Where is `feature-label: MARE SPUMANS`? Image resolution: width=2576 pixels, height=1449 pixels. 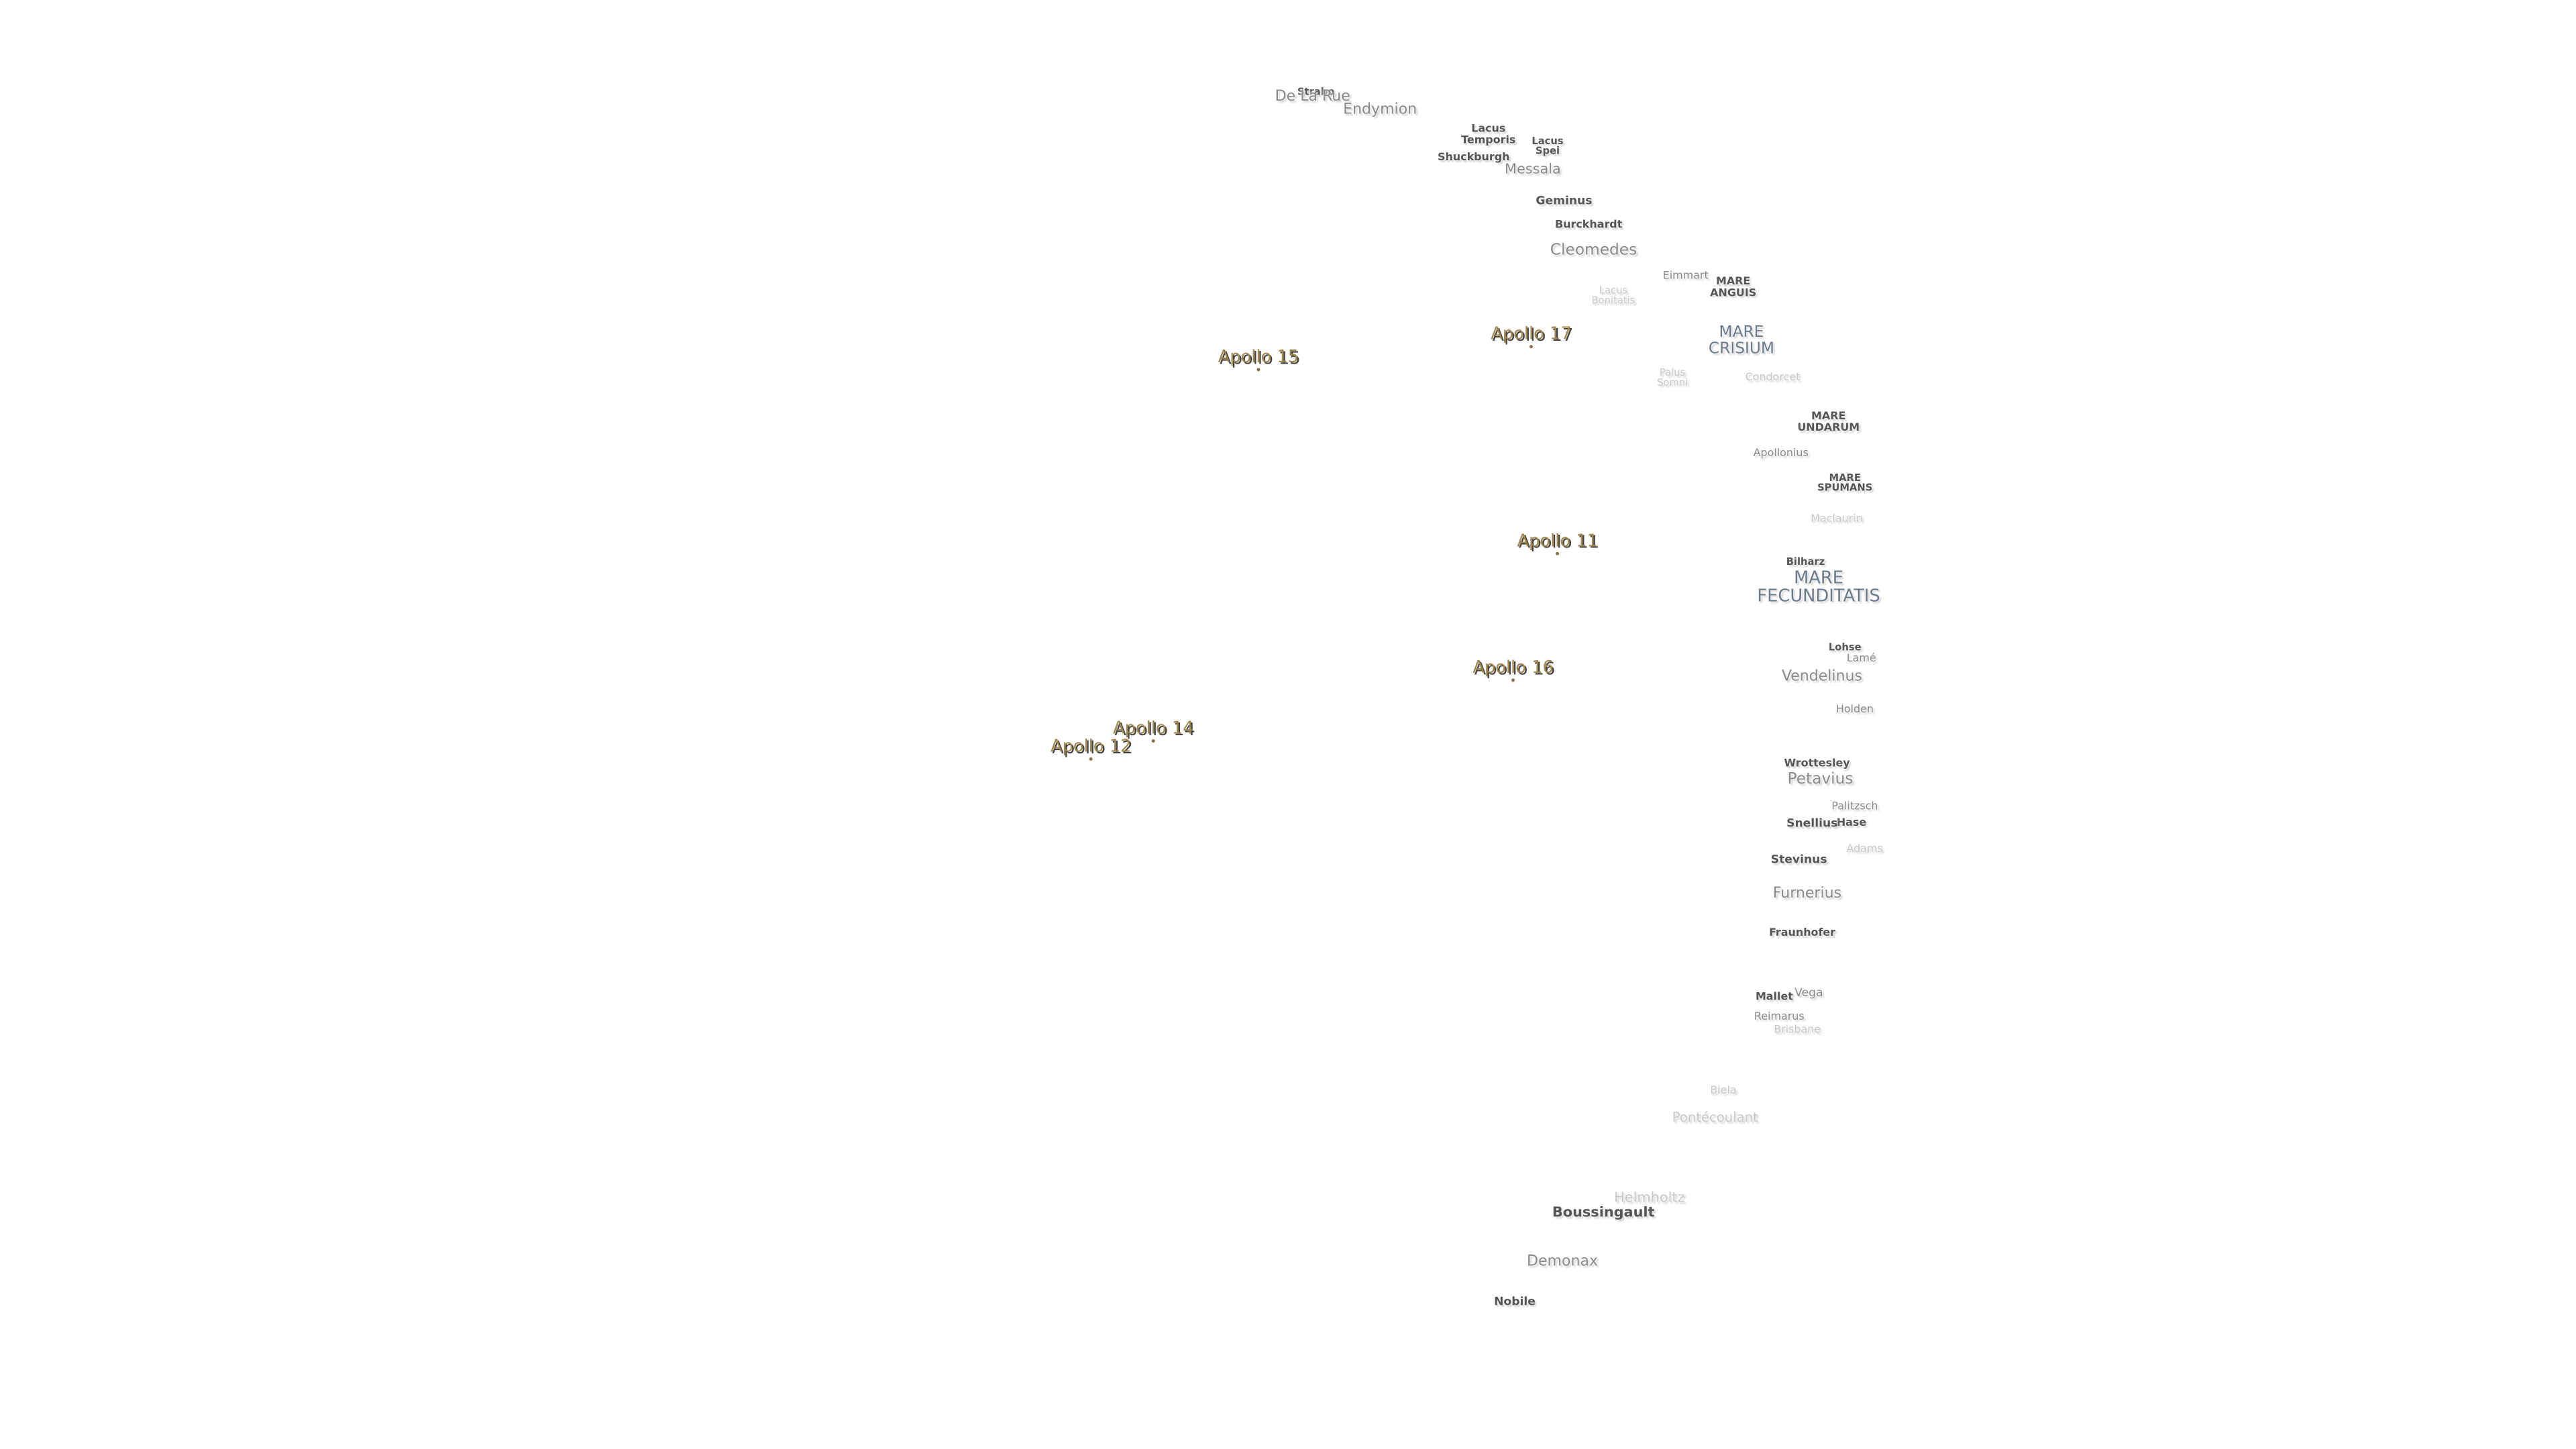
feature-label: MARE SPUMANS is located at coordinates (1845, 483).